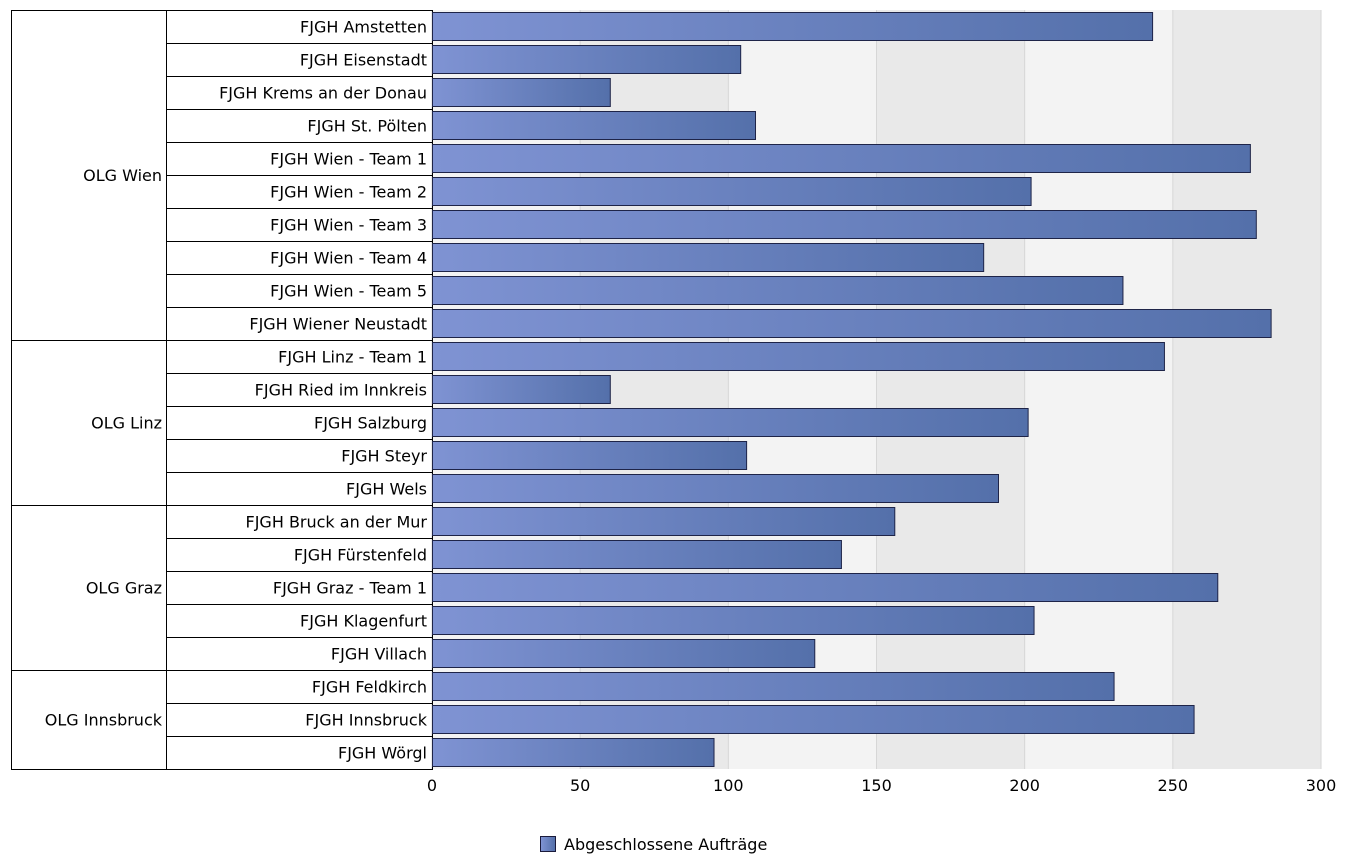  I want to click on category-label: FJGH Bruck an der Mur, so click(337, 522).